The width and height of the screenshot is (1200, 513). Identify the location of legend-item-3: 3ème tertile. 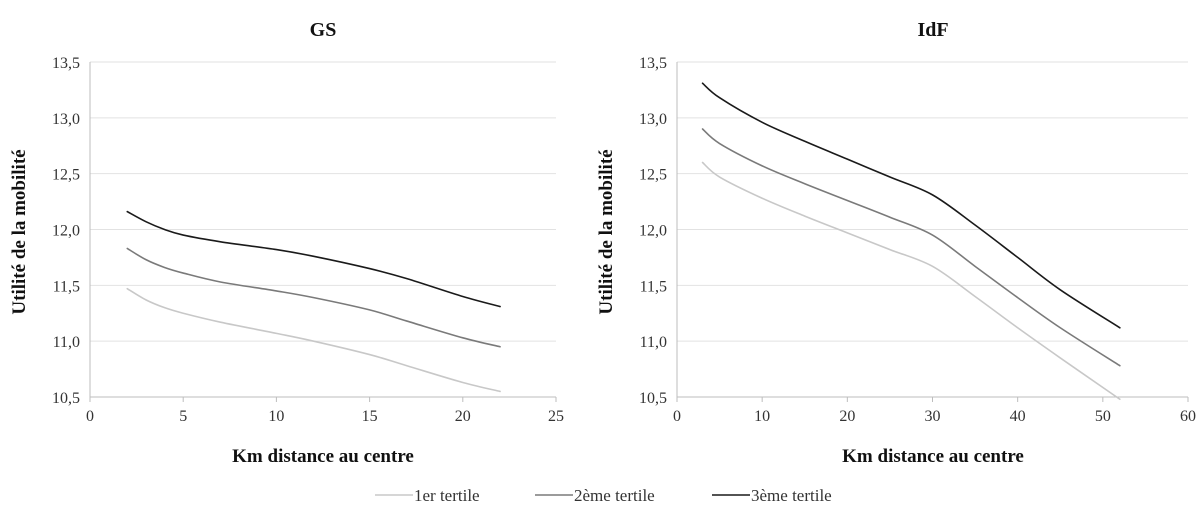
(772, 495).